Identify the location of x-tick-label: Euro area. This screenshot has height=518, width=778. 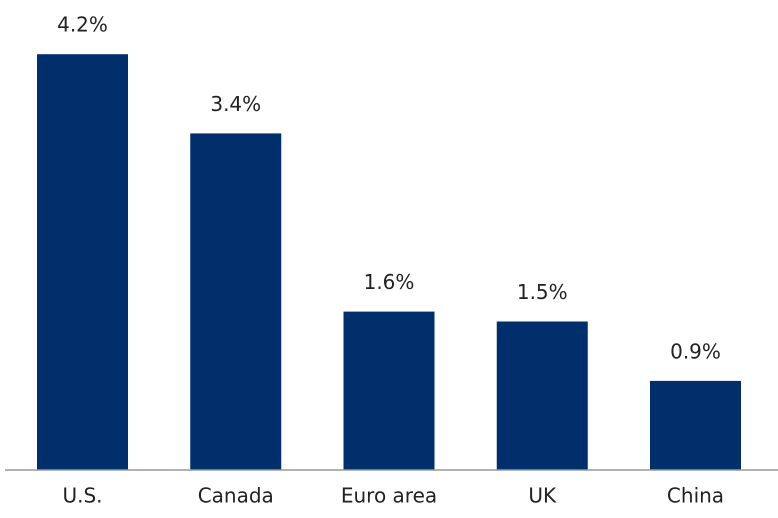
(389, 496).